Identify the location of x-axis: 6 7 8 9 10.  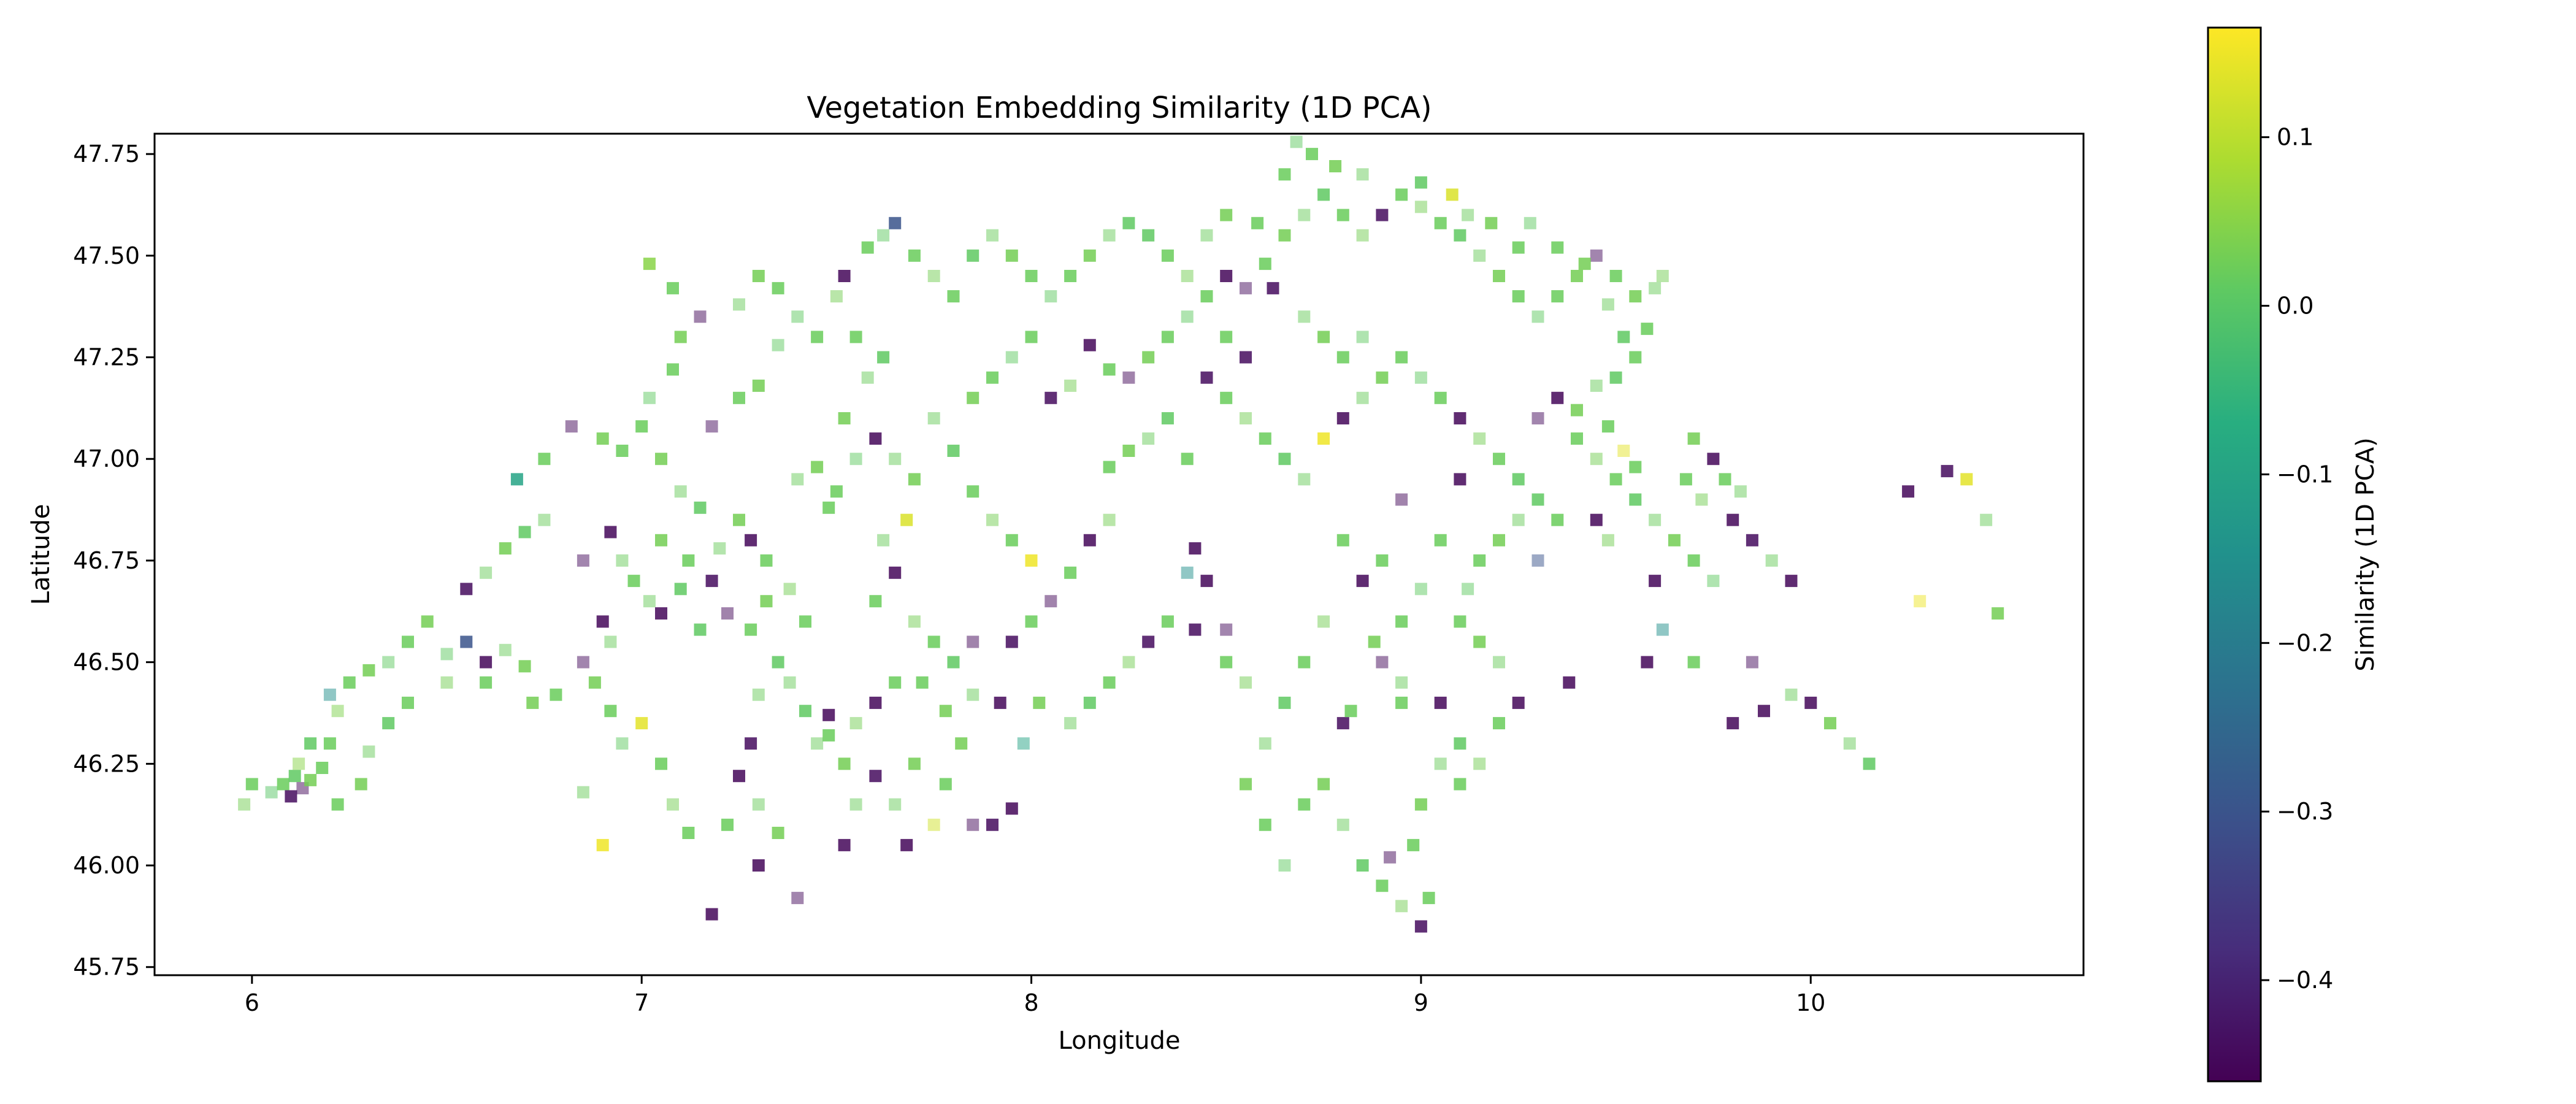
(1035, 995).